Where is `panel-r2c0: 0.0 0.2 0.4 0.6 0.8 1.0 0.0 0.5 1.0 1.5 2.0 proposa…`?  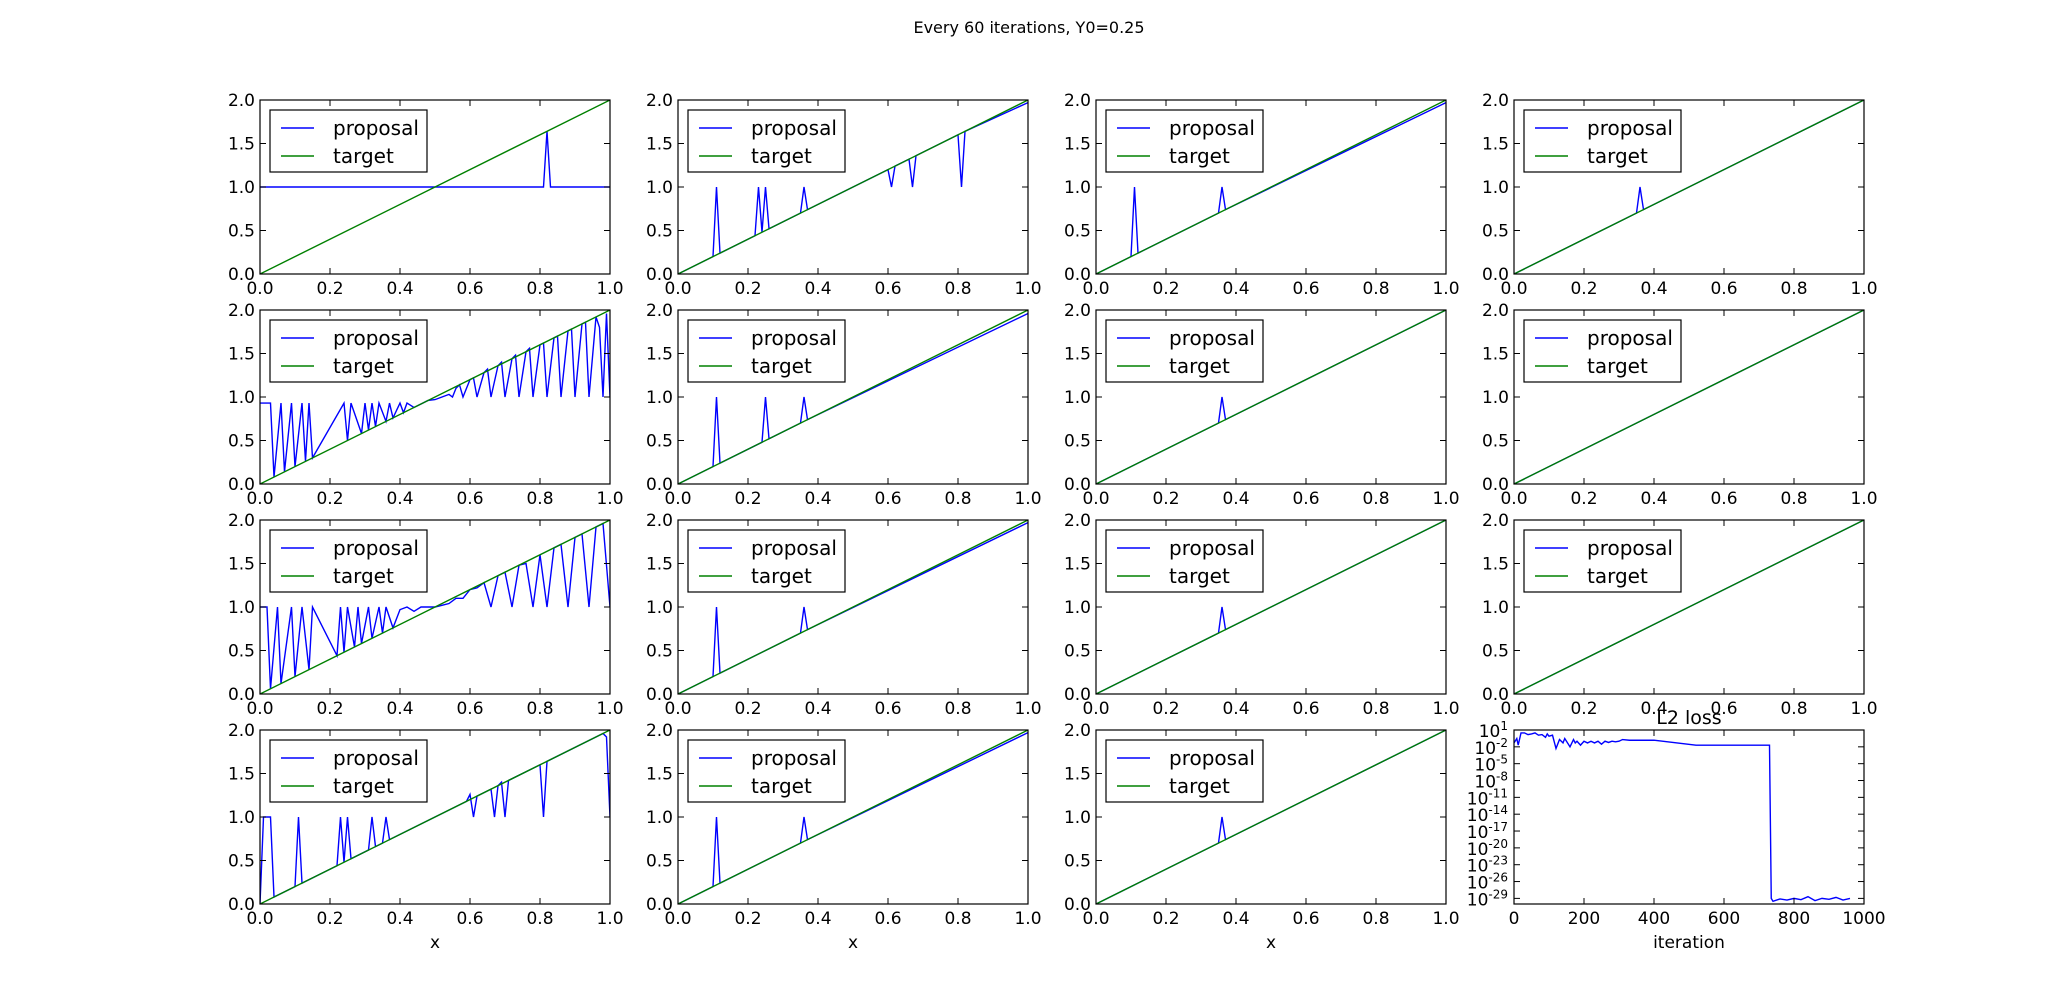 panel-r2c0: 0.0 0.2 0.4 0.6 0.8 1.0 0.0 0.5 1.0 1.5 2.0 proposa… is located at coordinates (426, 615).